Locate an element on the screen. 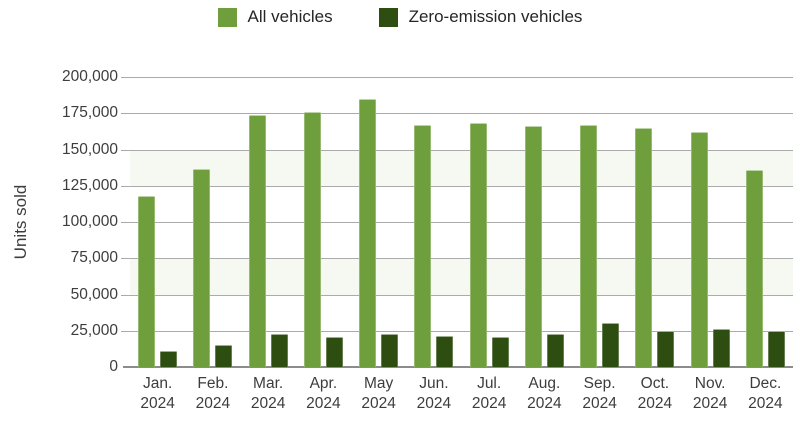 This screenshot has height=428, width=800. x-tick-label: May 2024 is located at coordinates (378, 393).